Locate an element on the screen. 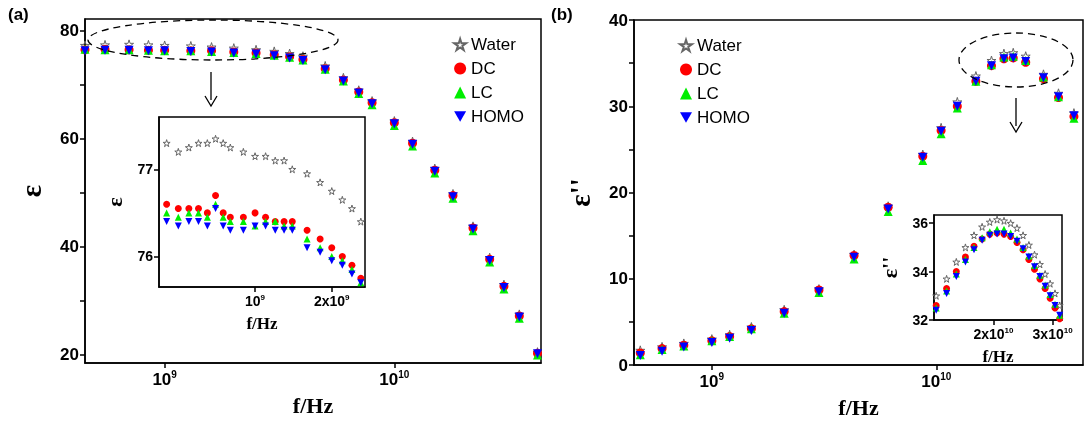  y-tick-label: 34 is located at coordinates (920, 271).